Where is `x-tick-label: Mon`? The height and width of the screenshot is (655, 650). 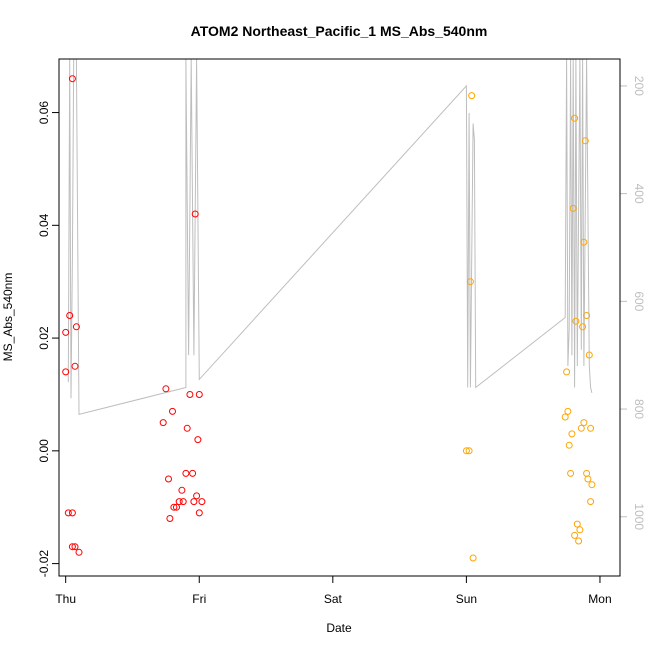 x-tick-label: Mon is located at coordinates (599, 599).